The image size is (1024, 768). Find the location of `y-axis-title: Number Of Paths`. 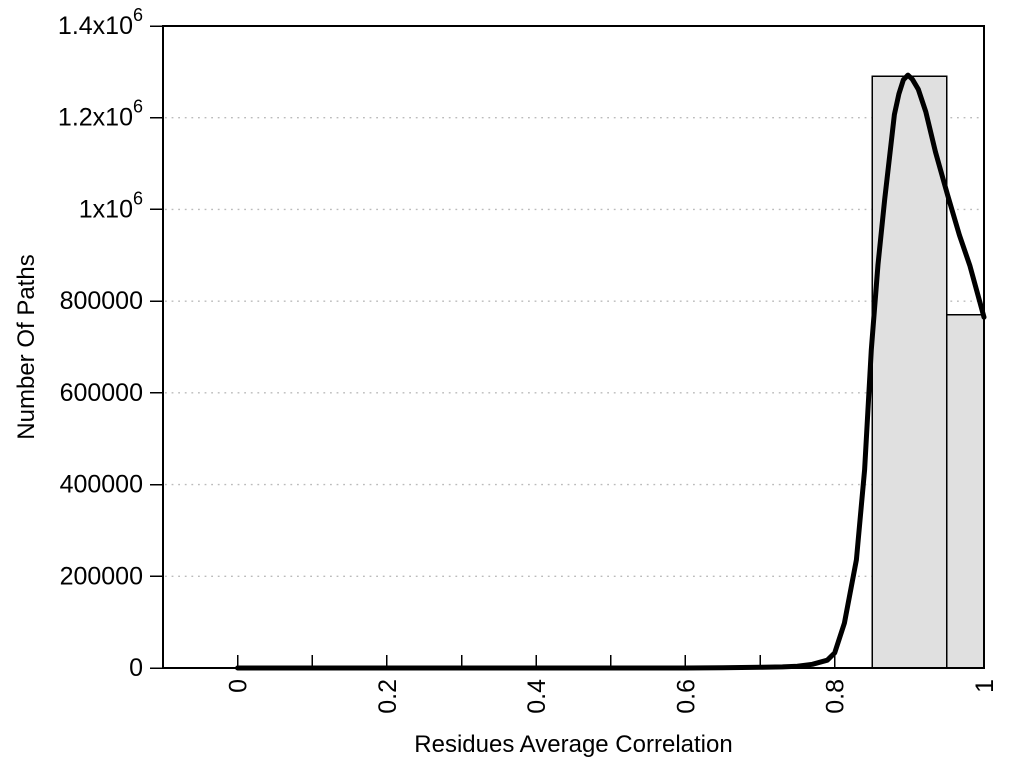

y-axis-title: Number Of Paths is located at coordinates (26, 346).